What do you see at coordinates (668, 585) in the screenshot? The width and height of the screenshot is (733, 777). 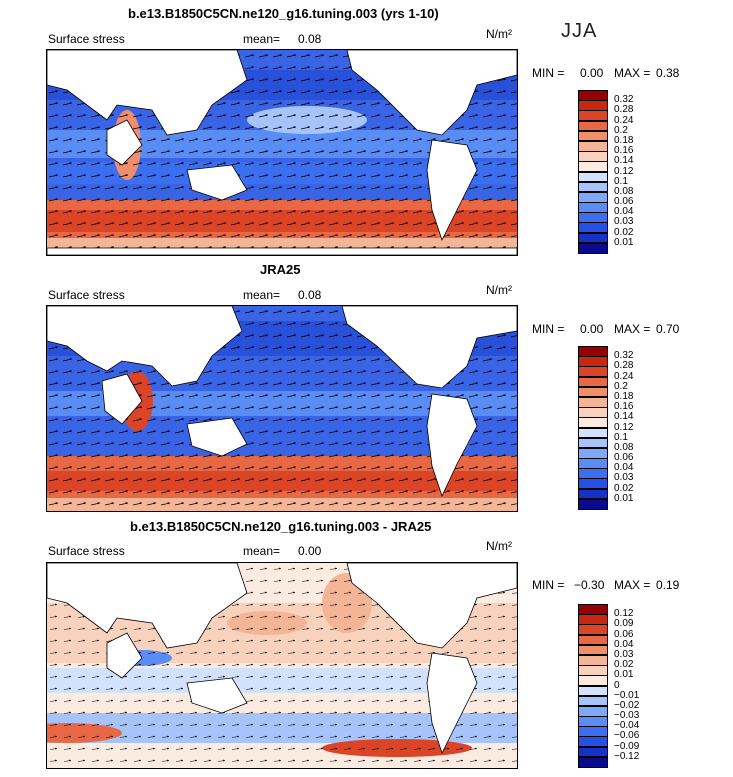 I see `max-value: 0.19` at bounding box center [668, 585].